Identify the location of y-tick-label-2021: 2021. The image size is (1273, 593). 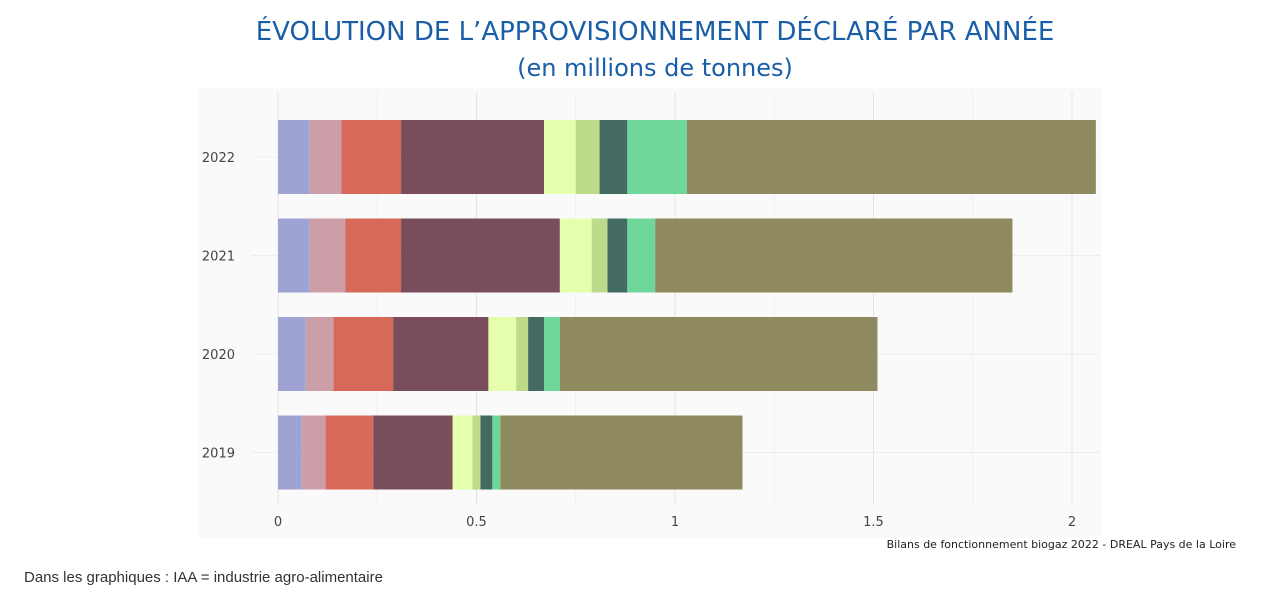
(218, 257).